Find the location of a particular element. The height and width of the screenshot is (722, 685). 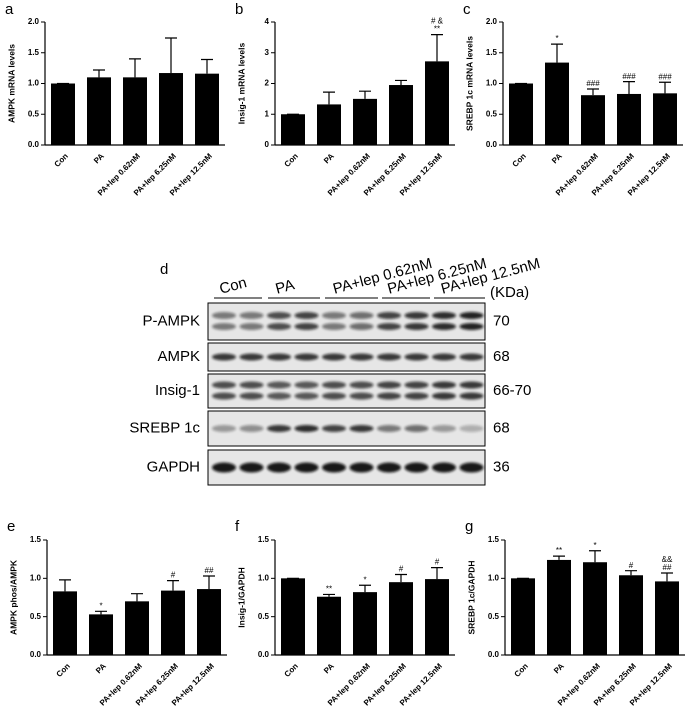

y-axis-title: SREBP 1c/GAPDH is located at coordinates (471, 597).